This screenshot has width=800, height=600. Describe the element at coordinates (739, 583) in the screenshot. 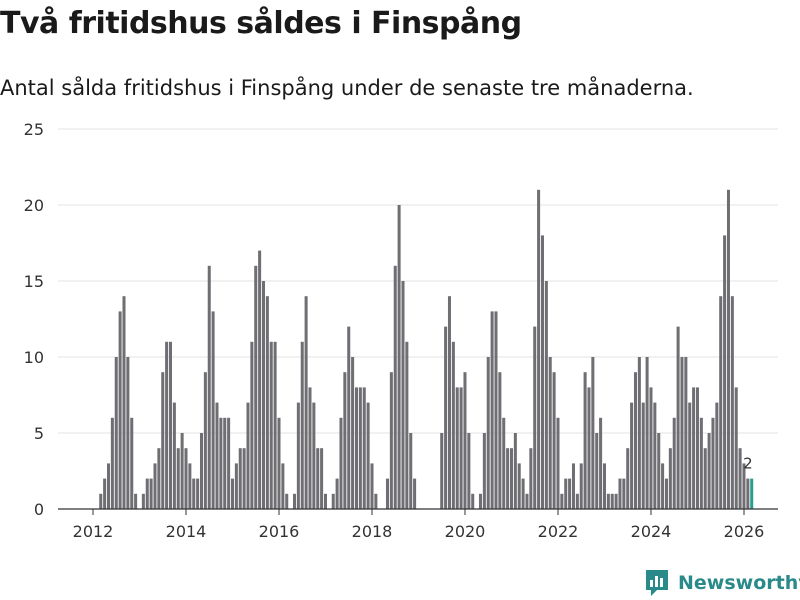

I see `brand-name: Newsworthy` at that location.